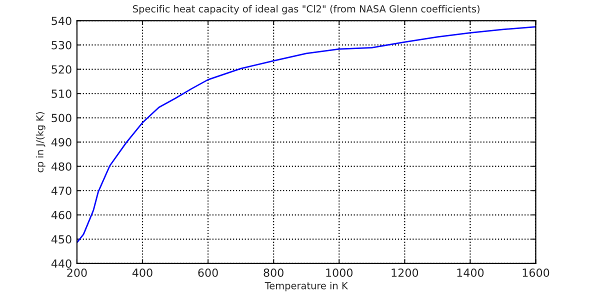 The image size is (592, 296). I want to click on x-tick-label: 1200, so click(405, 272).